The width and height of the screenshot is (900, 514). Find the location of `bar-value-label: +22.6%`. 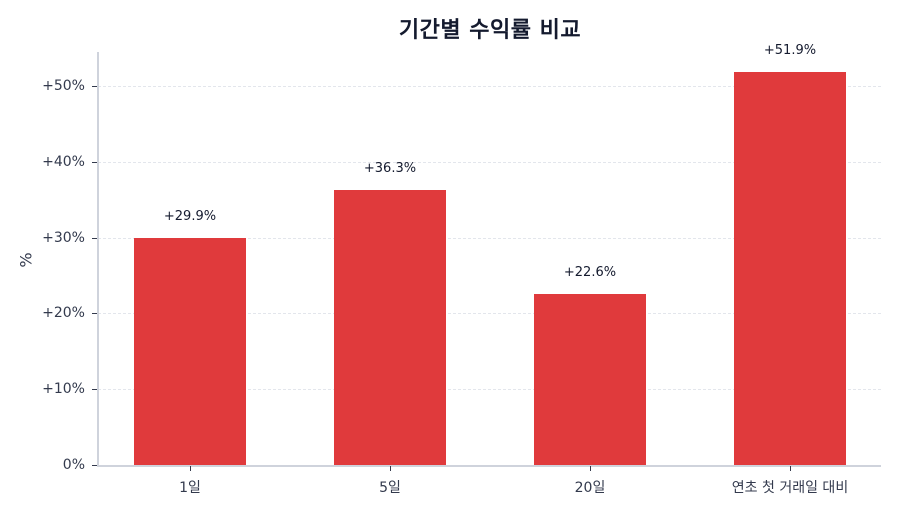

bar-value-label: +22.6% is located at coordinates (590, 272).